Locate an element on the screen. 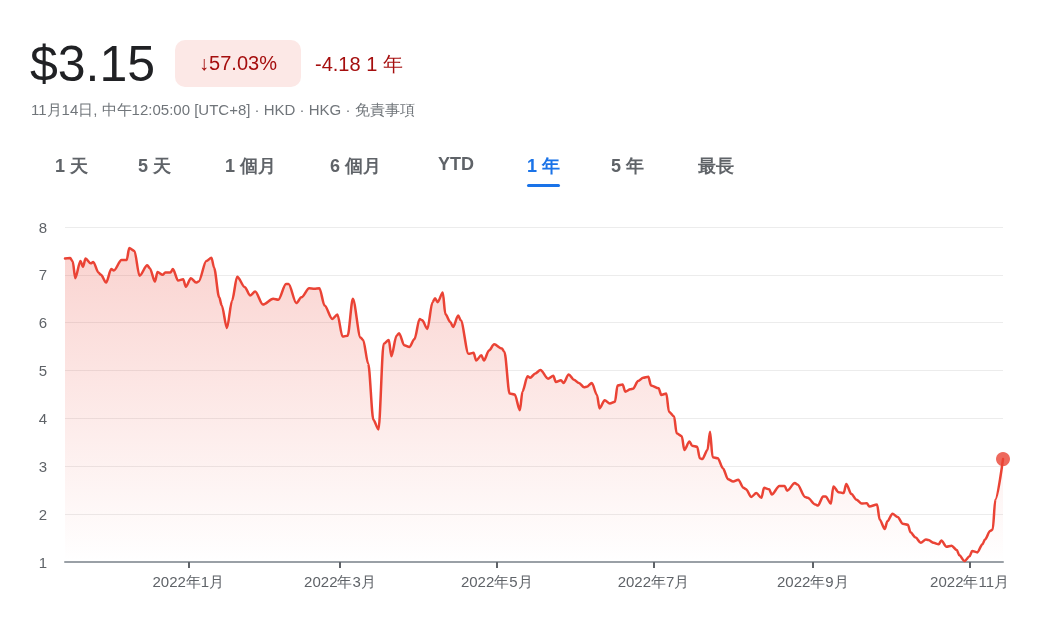 This screenshot has height=628, width=1043. x-tick-label: 2022年1月 is located at coordinates (188, 581).